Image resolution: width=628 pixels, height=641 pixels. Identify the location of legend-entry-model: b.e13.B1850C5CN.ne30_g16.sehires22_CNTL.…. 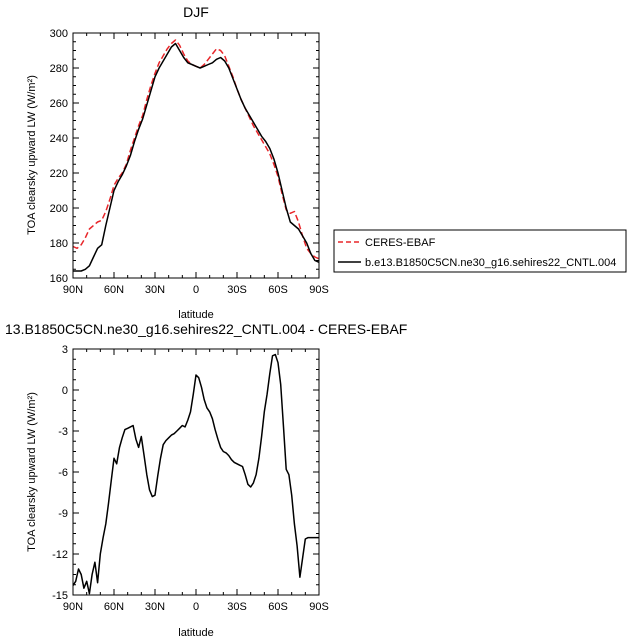
(490, 263).